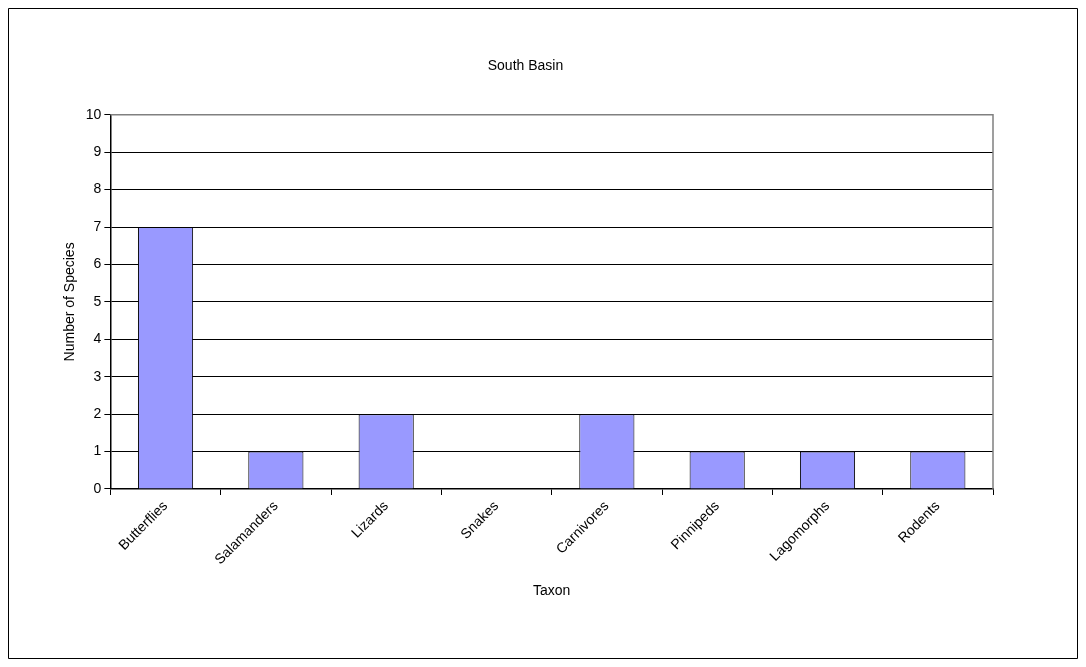 The width and height of the screenshot is (1086, 667). What do you see at coordinates (97, 413) in the screenshot?
I see `y-tick-label: 2` at bounding box center [97, 413].